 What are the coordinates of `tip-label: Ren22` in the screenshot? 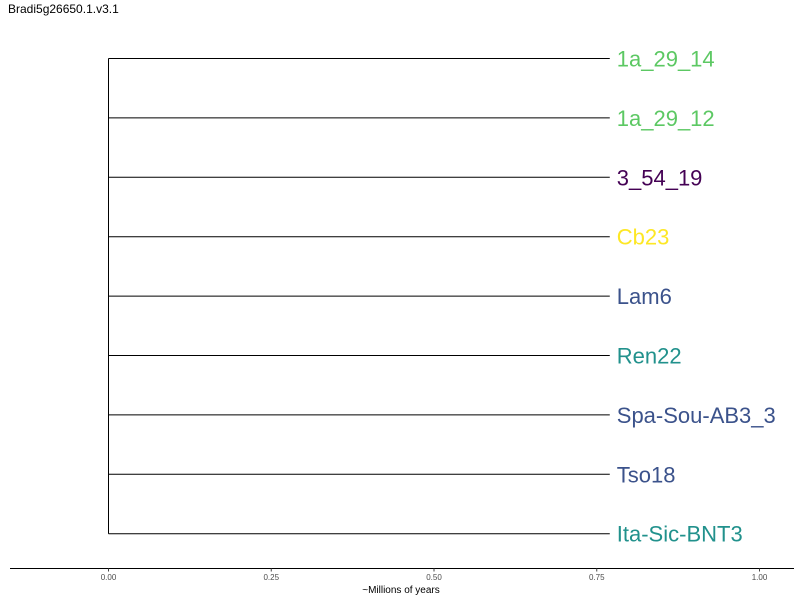 It's located at (649, 356).